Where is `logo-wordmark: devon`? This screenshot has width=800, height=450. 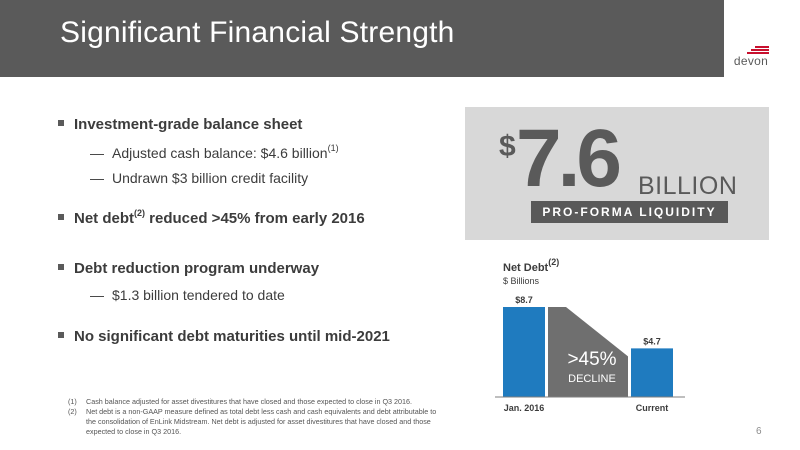 logo-wordmark: devon is located at coordinates (751, 61).